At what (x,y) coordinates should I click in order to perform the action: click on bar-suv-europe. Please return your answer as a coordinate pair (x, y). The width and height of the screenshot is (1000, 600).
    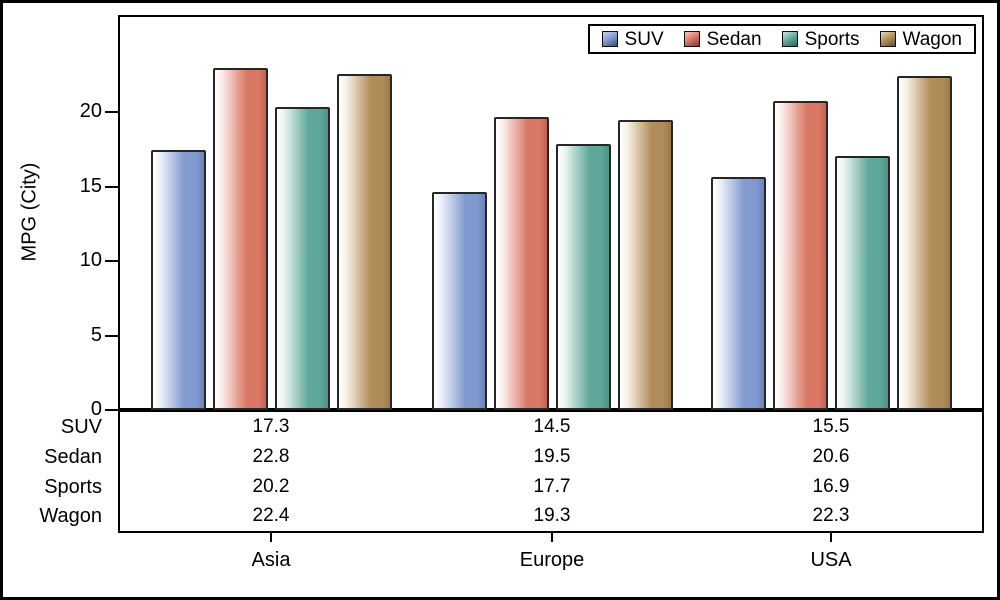
    Looking at the image, I should click on (459, 300).